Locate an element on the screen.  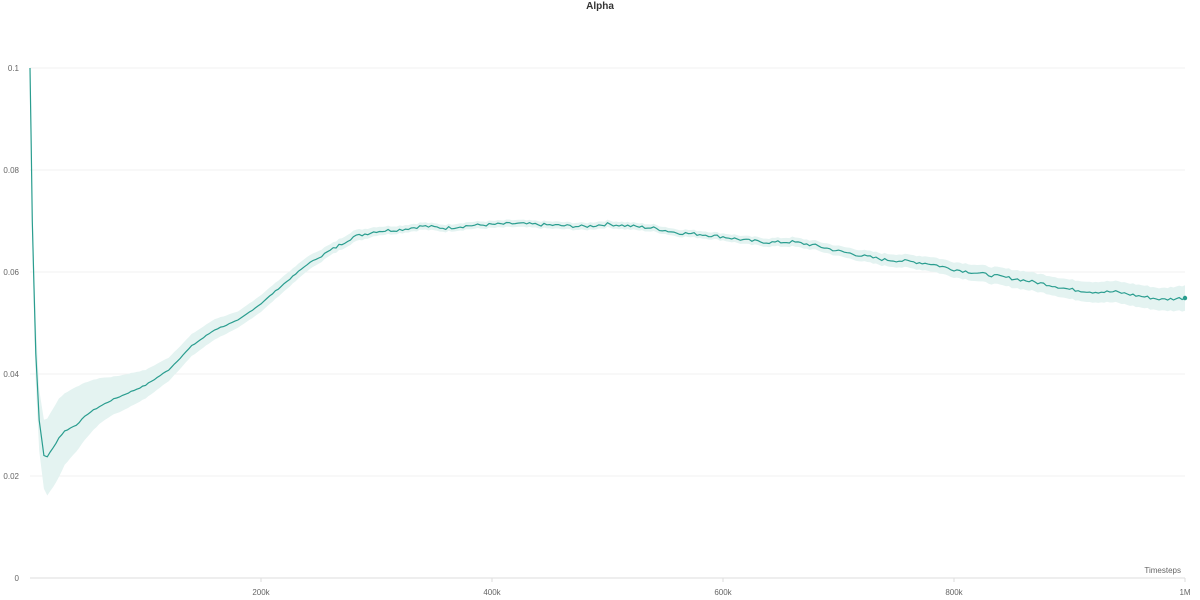
series-end-point is located at coordinates (1185, 298).